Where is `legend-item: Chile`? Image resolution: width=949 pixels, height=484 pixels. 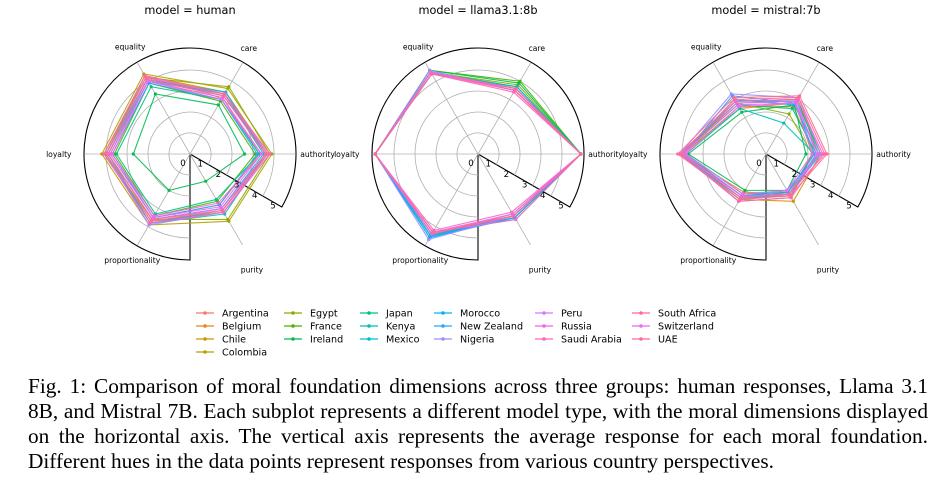
legend-item: Chile is located at coordinates (221, 340).